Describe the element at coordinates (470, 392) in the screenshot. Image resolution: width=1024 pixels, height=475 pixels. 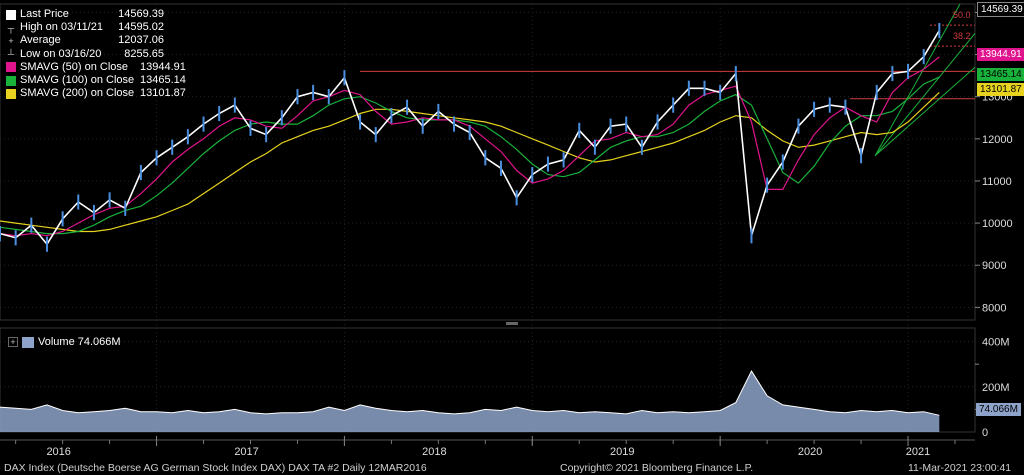
I see `volume-average-line` at that location.